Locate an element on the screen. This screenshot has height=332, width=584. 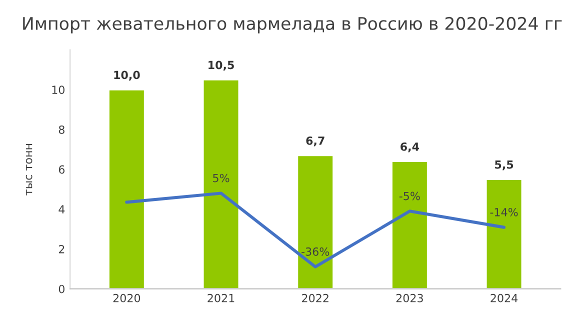
data-label: 6,7 is located at coordinates (315, 141).